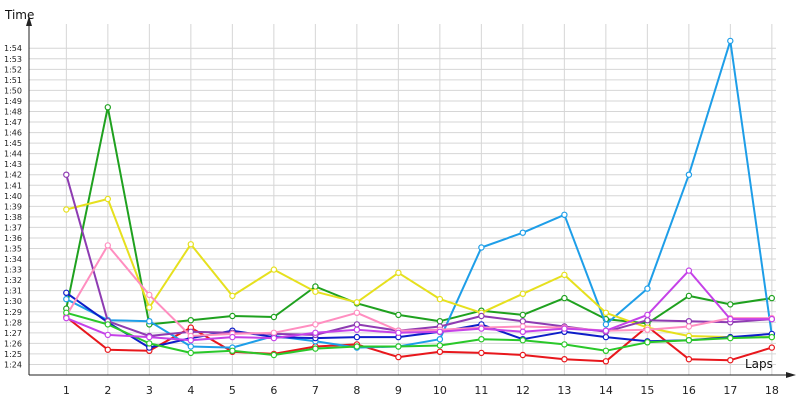 The height and width of the screenshot is (400, 800). Describe the element at coordinates (13, 185) in the screenshot. I see `y-tick-label: 1:41` at that location.